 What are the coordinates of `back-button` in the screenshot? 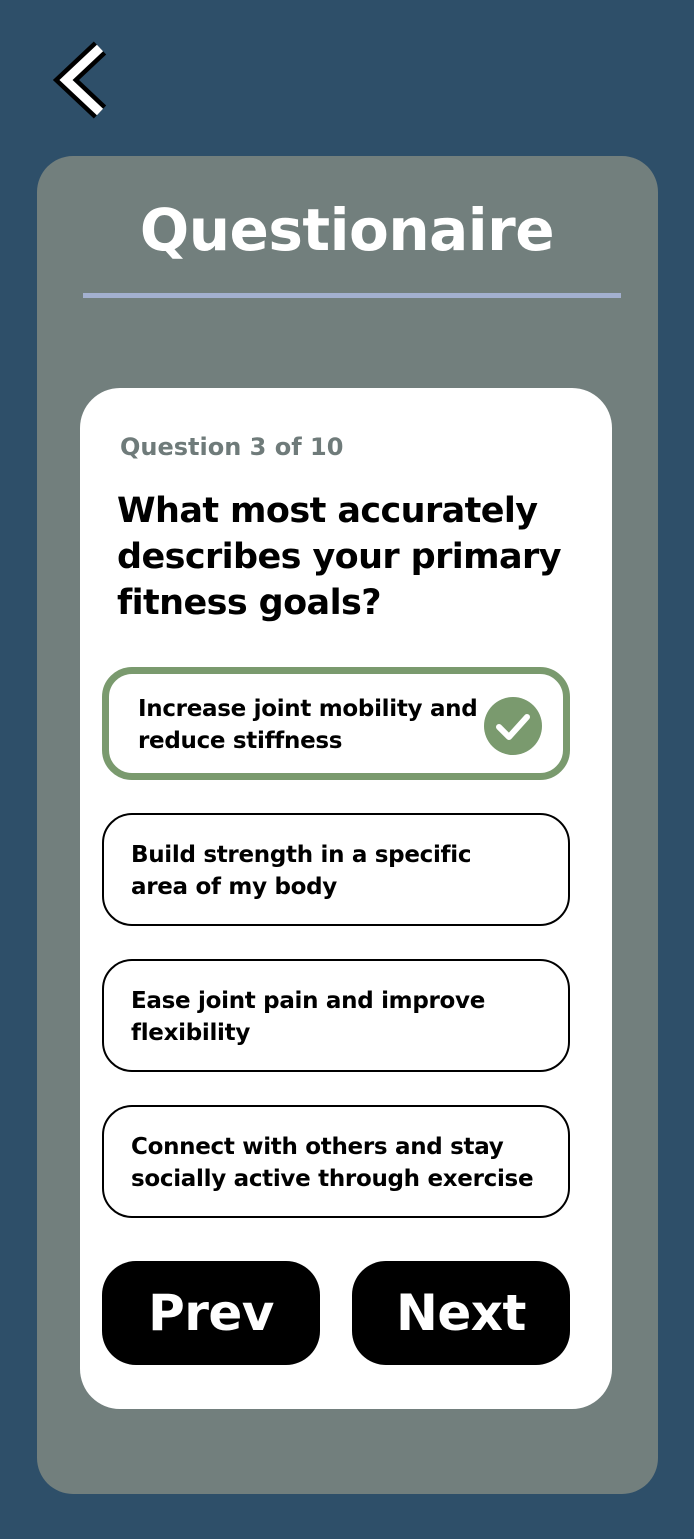 It's located at (85, 80).